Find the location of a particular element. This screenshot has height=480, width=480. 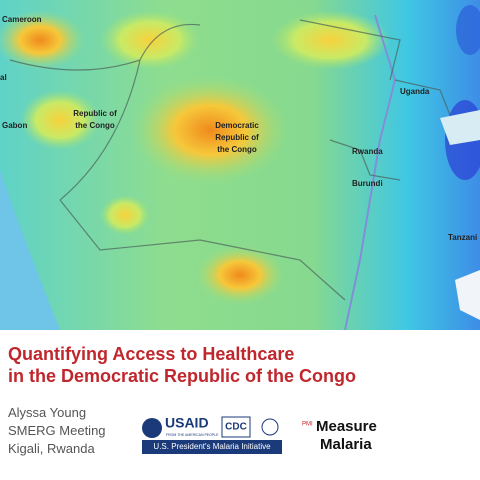

measure-text: Measure is located at coordinates (346, 426).